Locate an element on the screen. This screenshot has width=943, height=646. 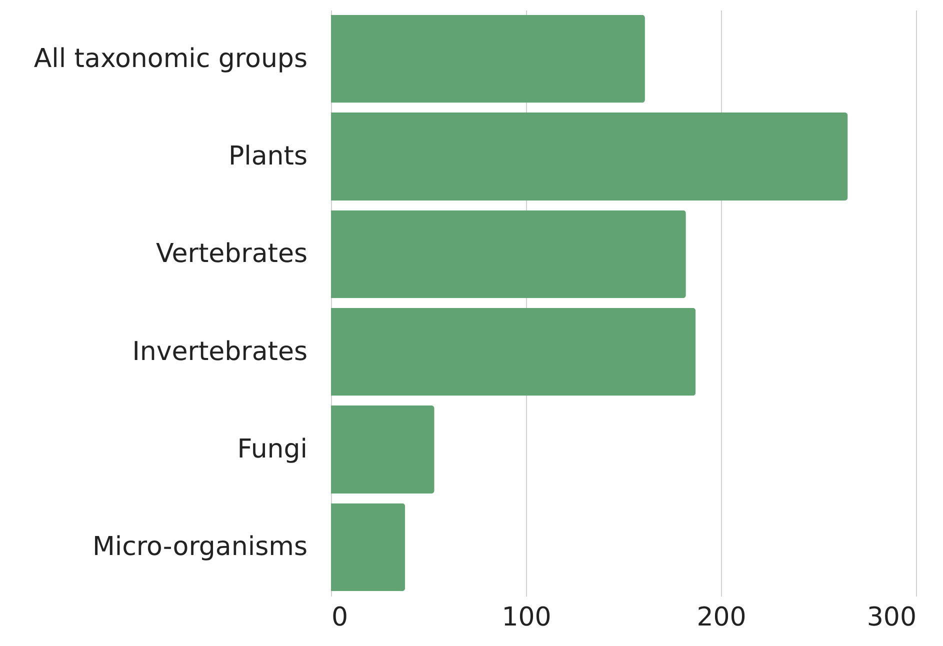
y-tick-label: Vertebrates is located at coordinates (232, 254).